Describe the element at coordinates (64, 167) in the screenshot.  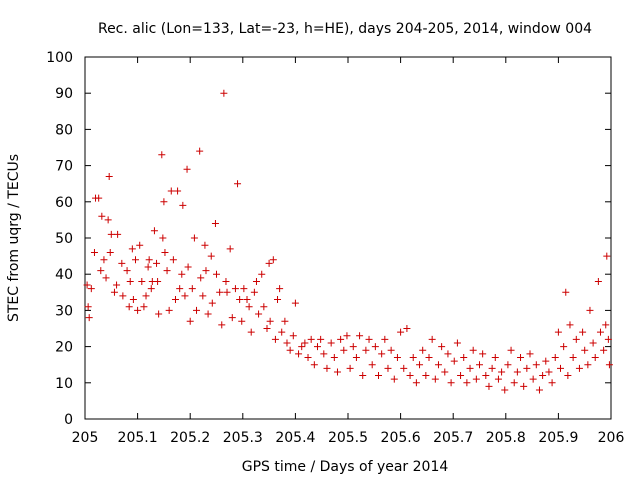
I see `y-tick-label: 70` at that location.